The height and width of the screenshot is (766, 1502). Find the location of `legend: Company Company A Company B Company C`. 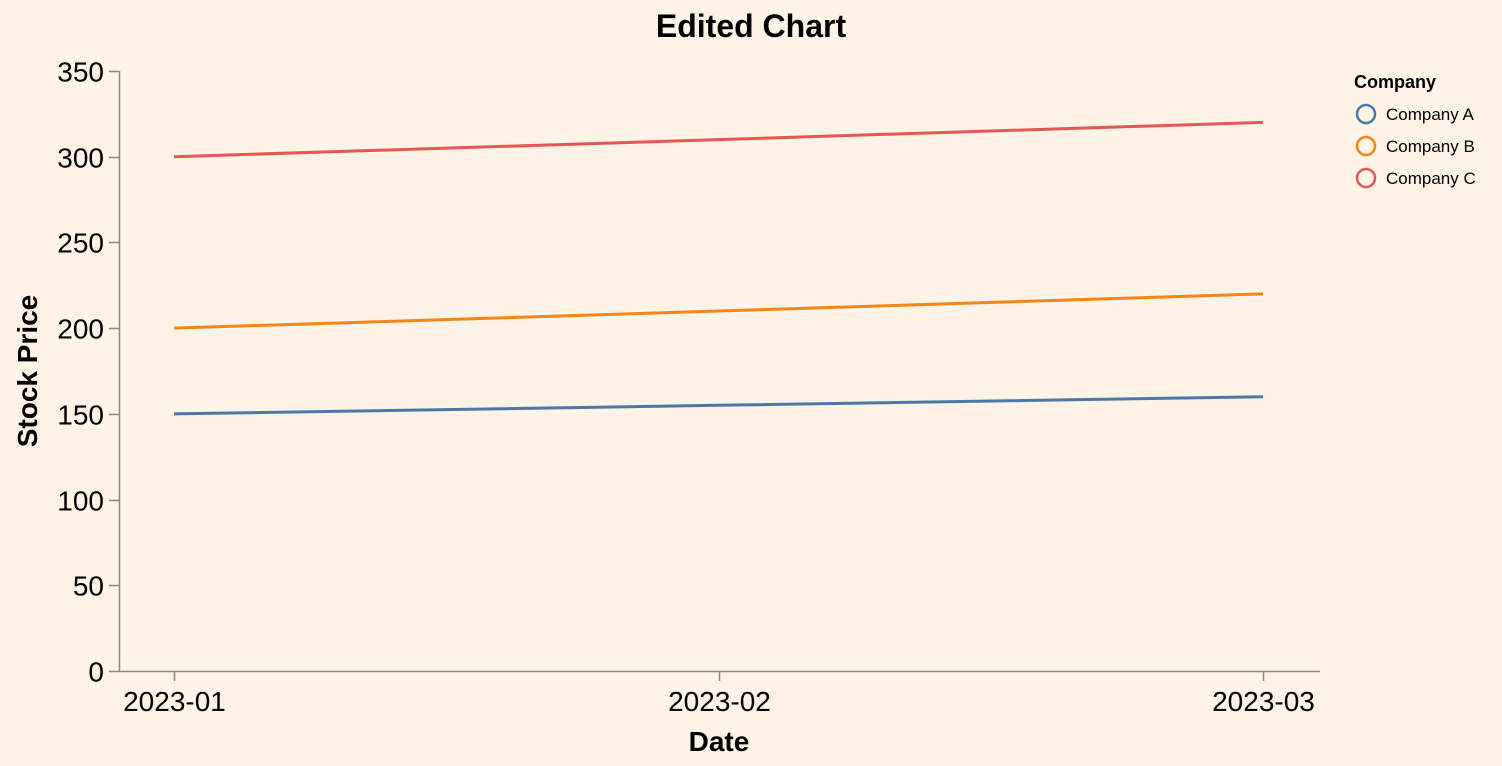

legend: Company Company A Company B Company C is located at coordinates (1415, 130).